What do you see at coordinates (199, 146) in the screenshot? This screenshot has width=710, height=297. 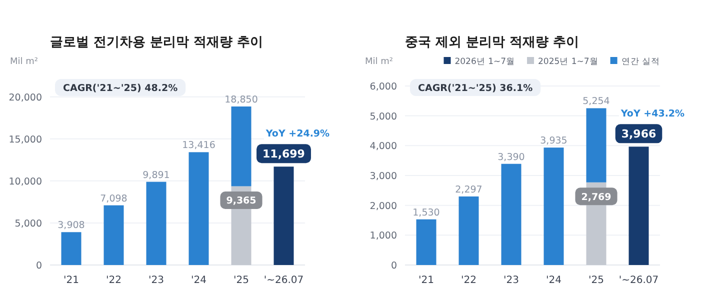 I see `total-label: 13,416` at bounding box center [199, 146].